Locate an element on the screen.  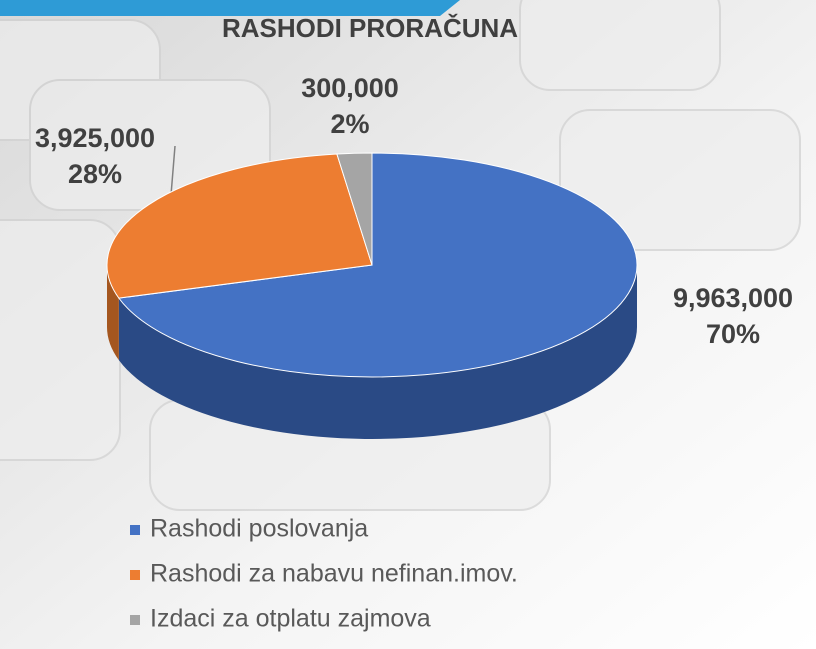
slice-side is located at coordinates (113, 313).